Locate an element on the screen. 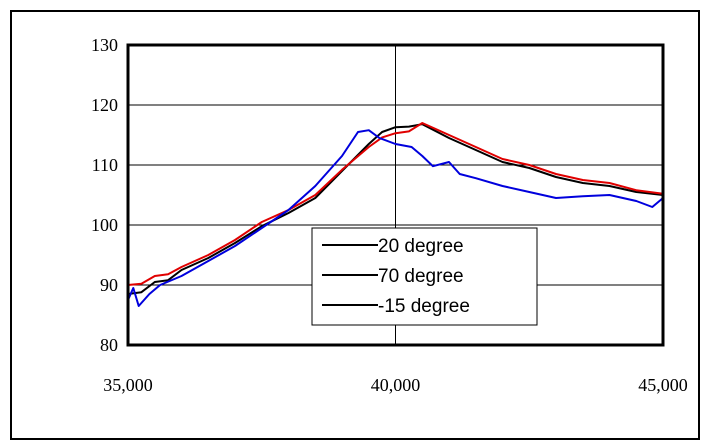 Image resolution: width=708 pixels, height=447 pixels. y-tick-label: 100 is located at coordinates (104, 225).